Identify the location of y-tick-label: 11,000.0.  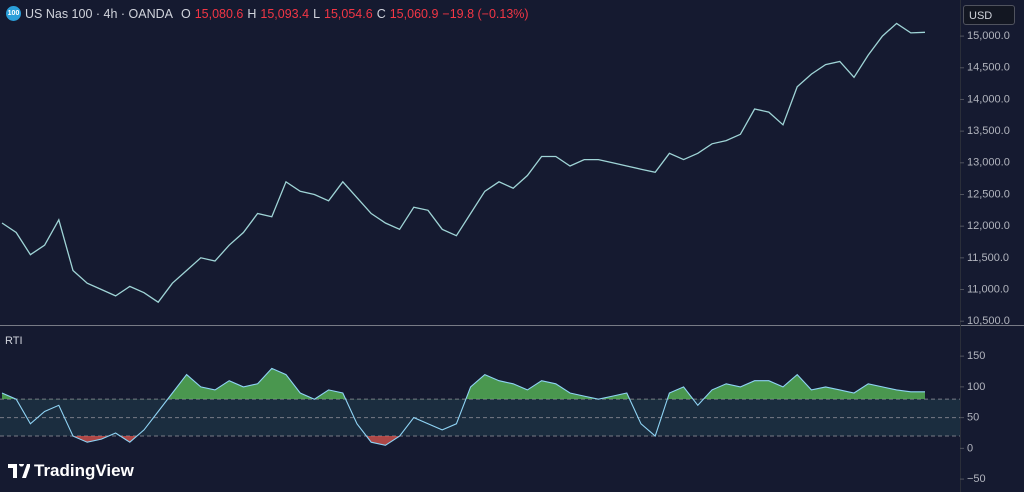
(988, 289).